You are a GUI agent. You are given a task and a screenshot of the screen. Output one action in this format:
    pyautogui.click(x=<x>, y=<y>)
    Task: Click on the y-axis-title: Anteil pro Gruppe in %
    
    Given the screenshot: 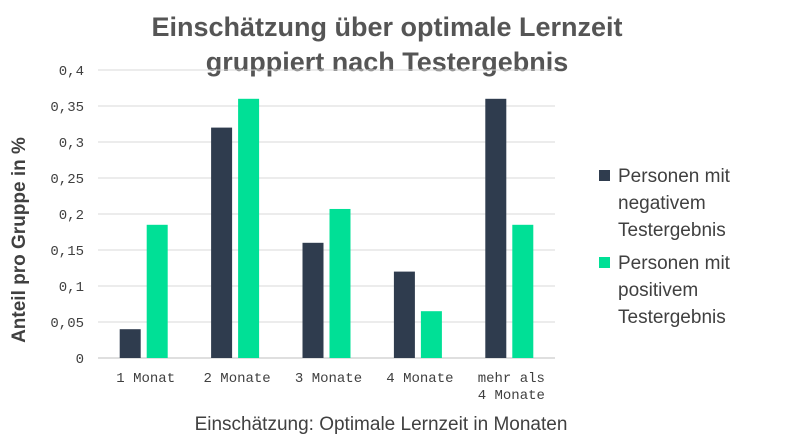 What is the action you would take?
    pyautogui.click(x=19, y=240)
    